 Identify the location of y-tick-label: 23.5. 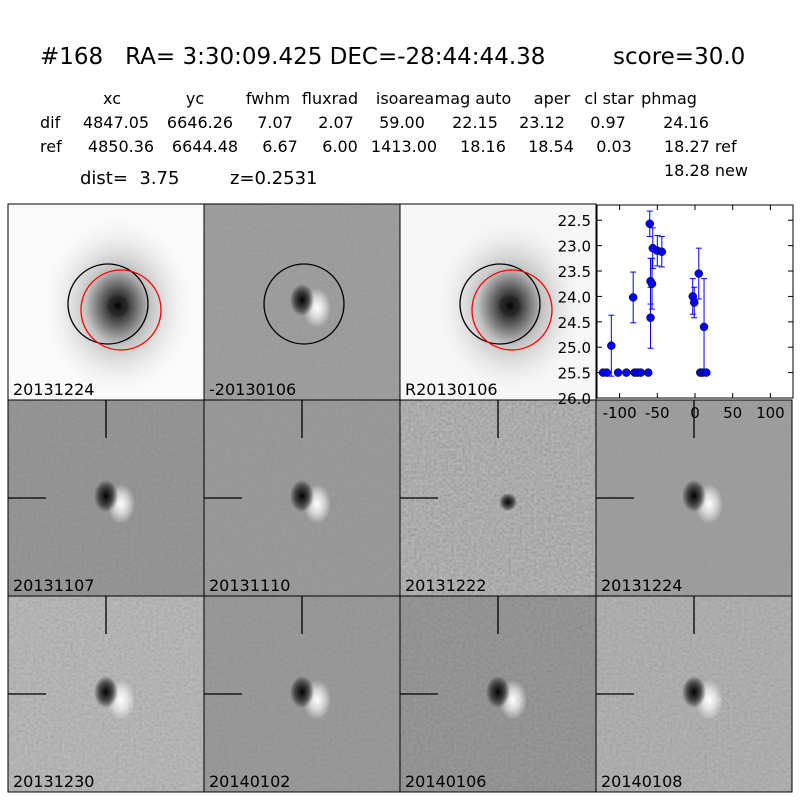
(574, 272).